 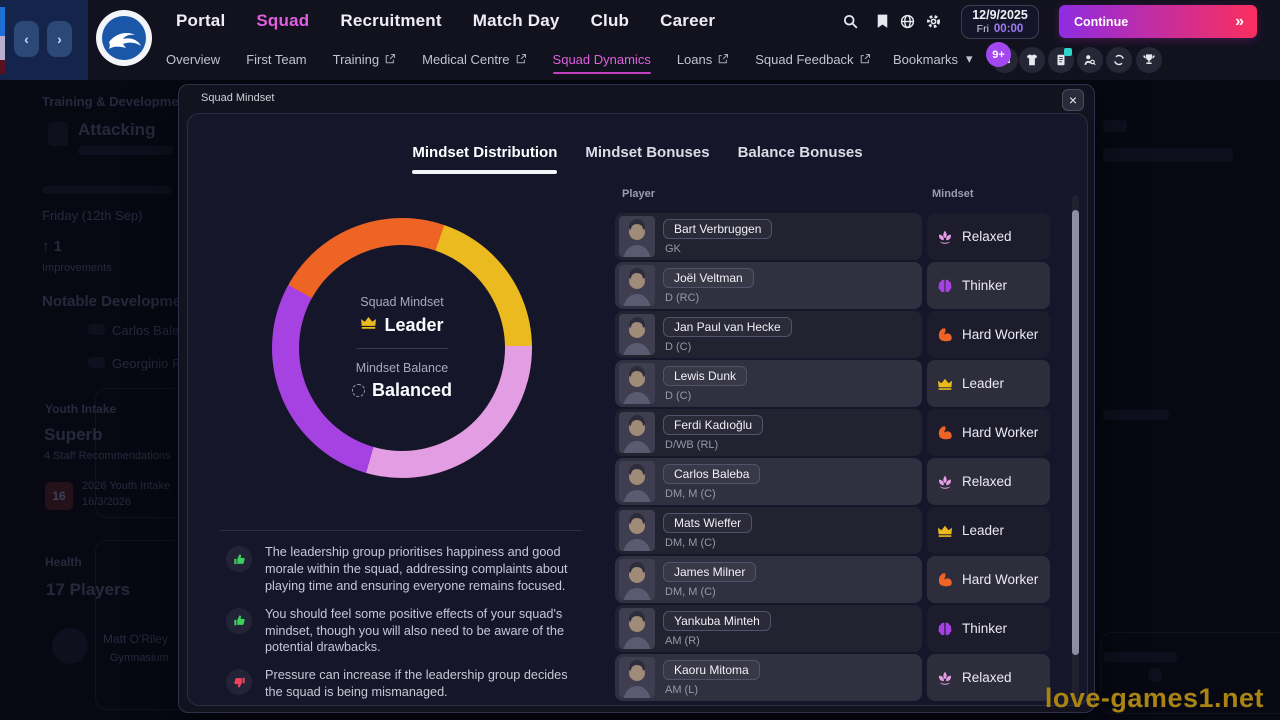 I want to click on table-row: Yankuba Minteh AM (R) Thinker, so click(x=832, y=628).